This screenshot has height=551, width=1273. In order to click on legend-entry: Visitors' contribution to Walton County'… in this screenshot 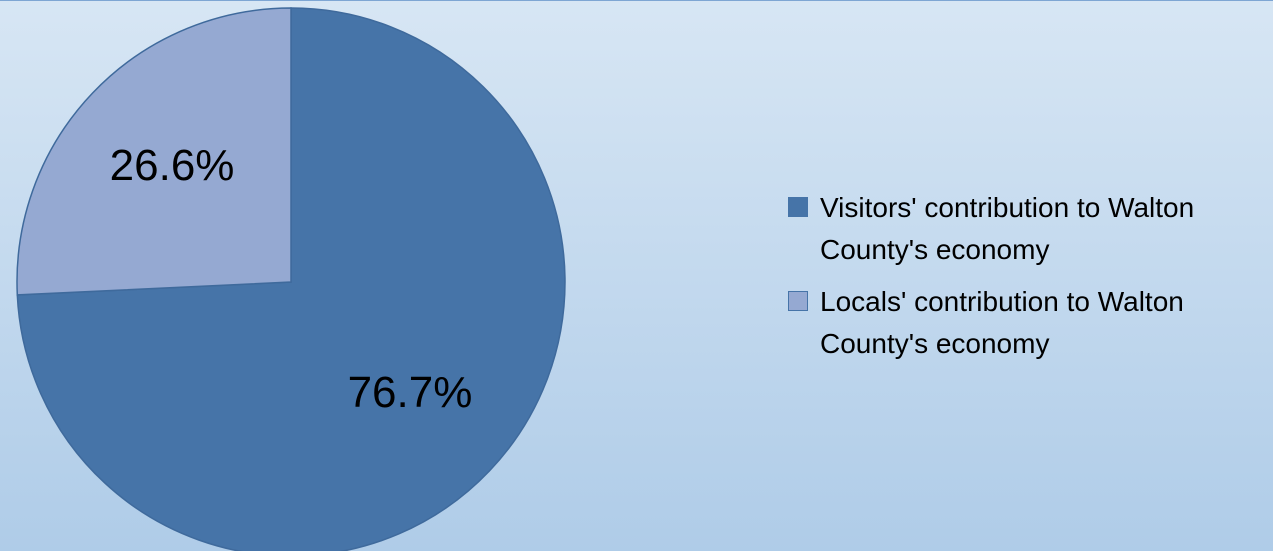, I will do `click(1028, 229)`.